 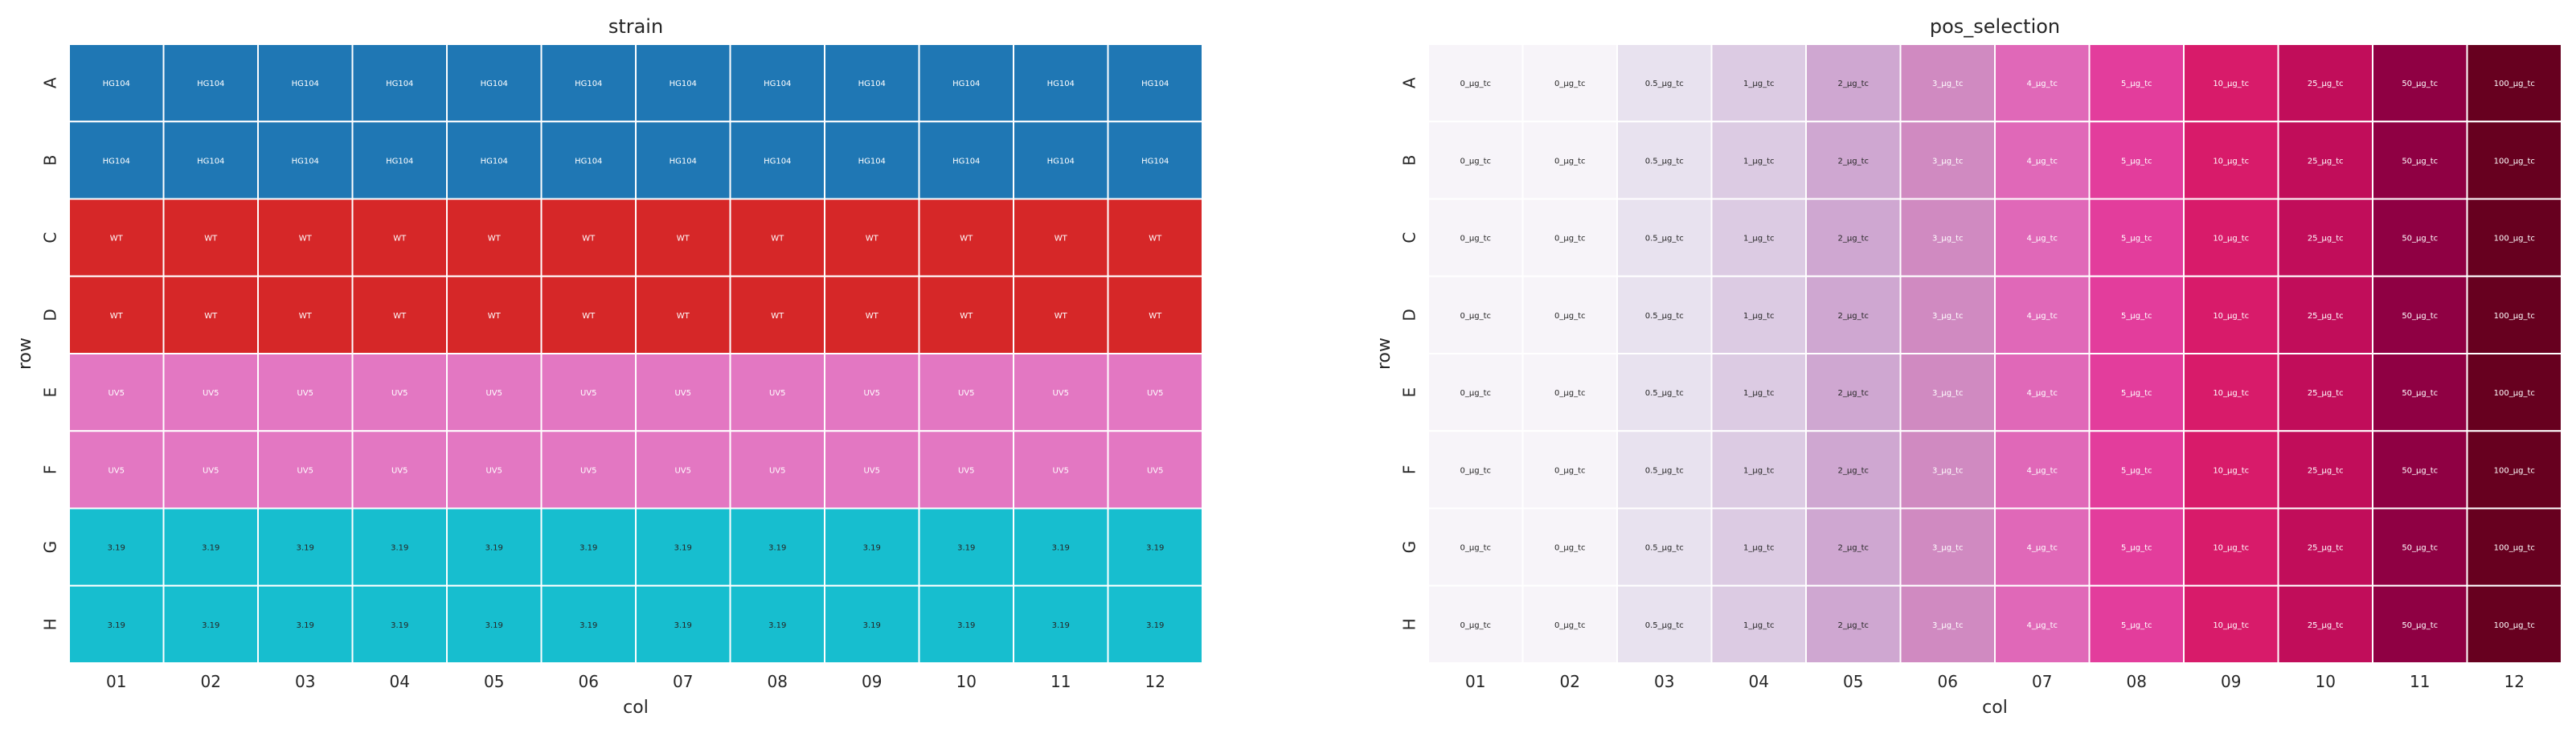 I want to click on strain-cell-G04, so click(x=399, y=547).